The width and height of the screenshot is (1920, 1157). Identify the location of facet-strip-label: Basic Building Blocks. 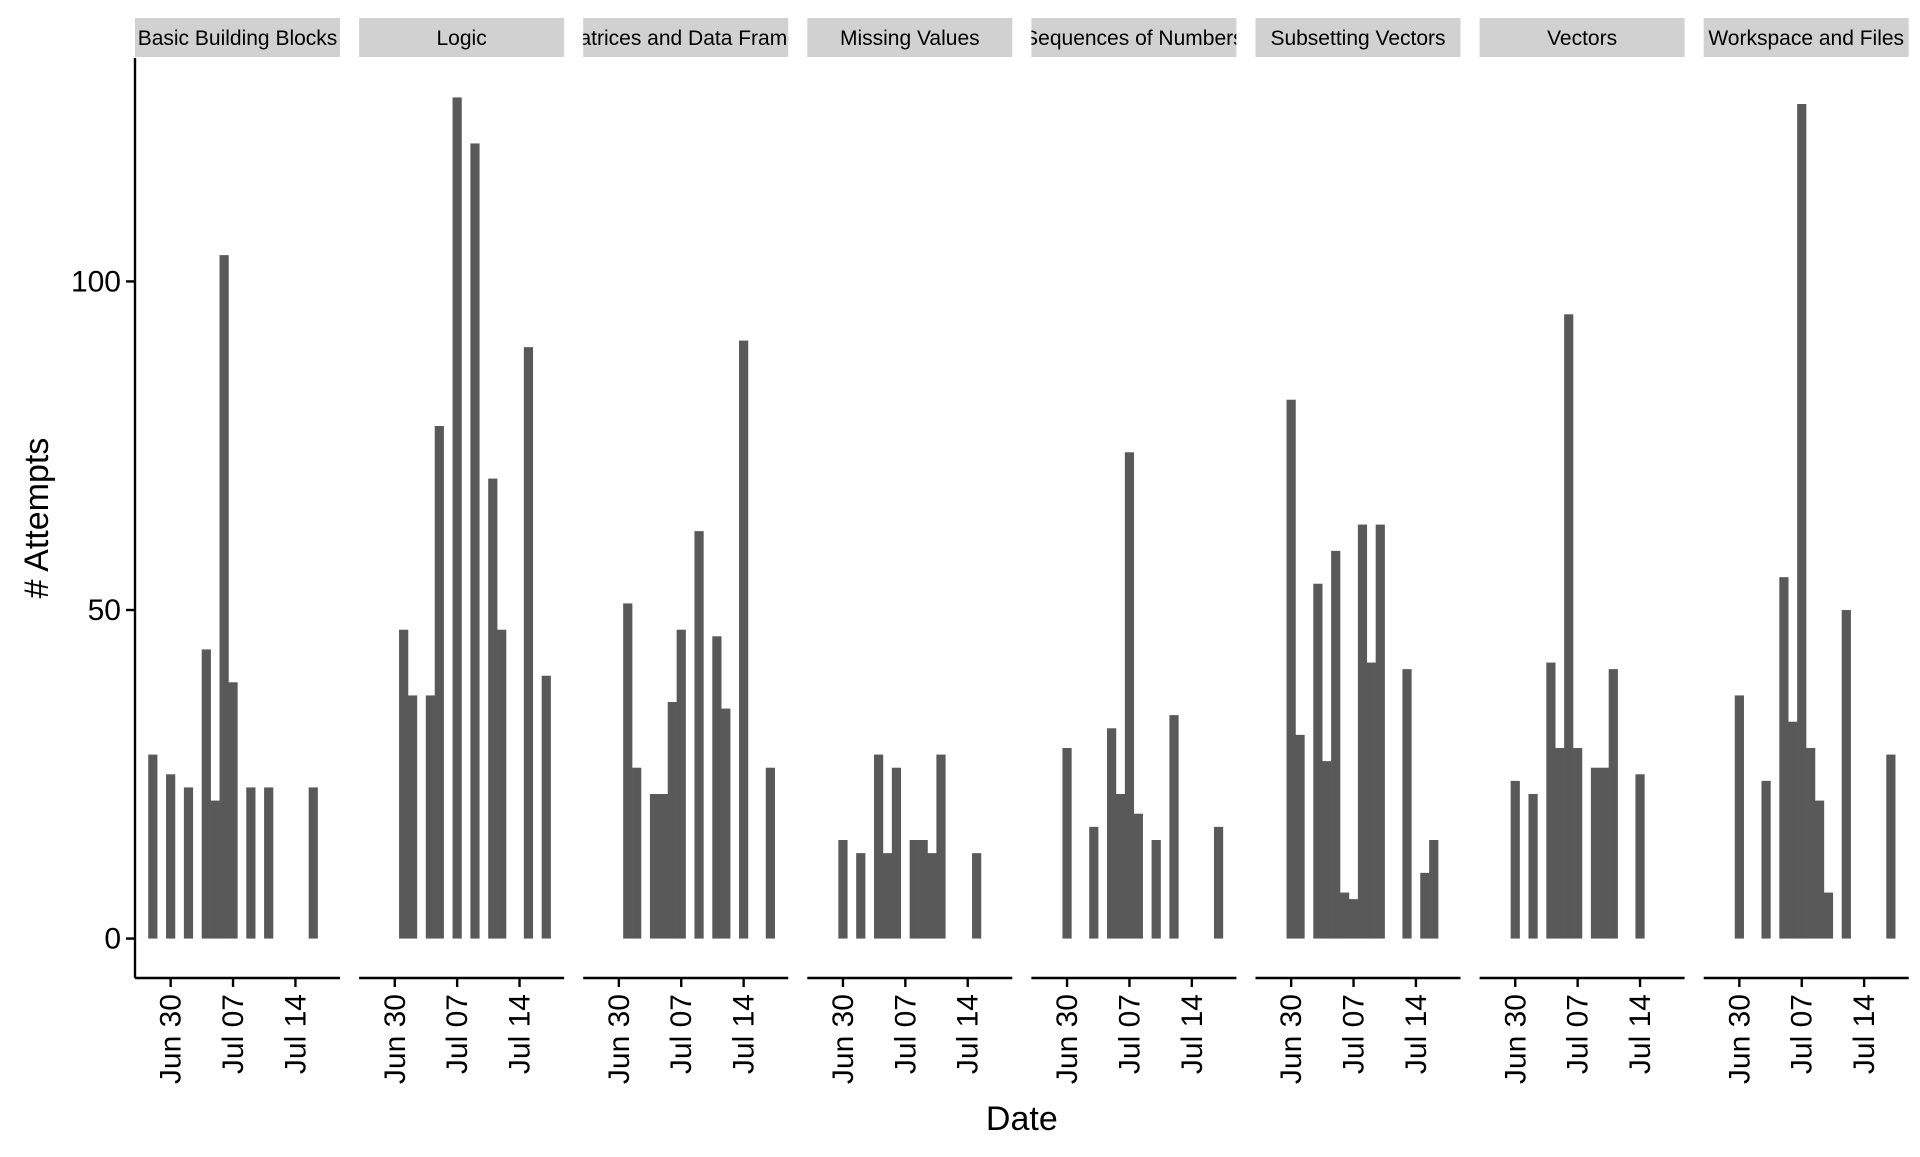
(238, 38).